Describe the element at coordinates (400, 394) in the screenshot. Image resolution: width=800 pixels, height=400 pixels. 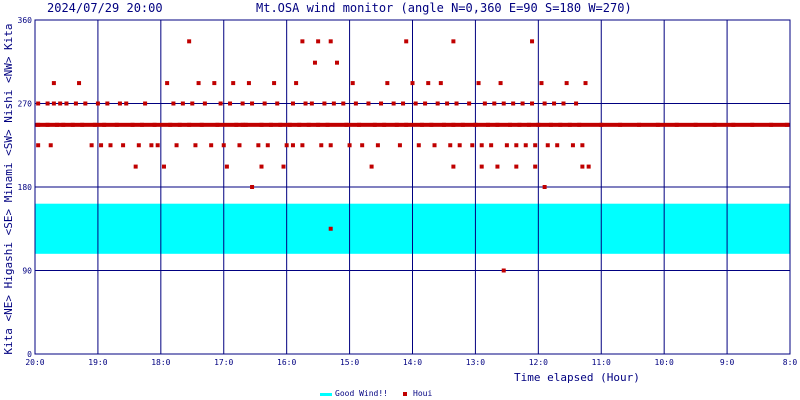
I see `legend: Good Wind!! Houi` at that location.